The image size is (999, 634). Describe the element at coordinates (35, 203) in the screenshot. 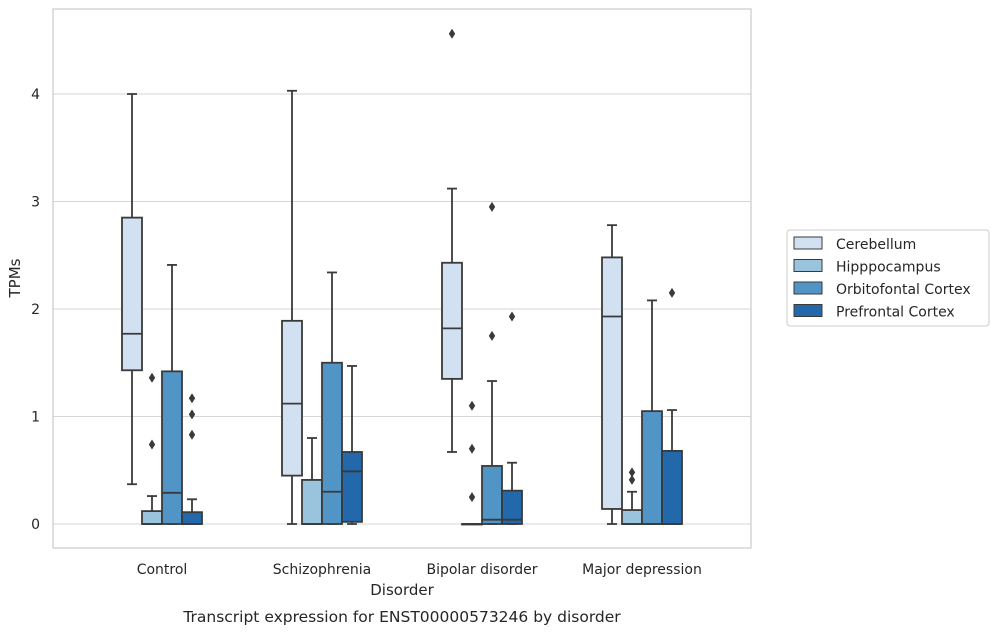

I see `y-tick-label: 3` at that location.